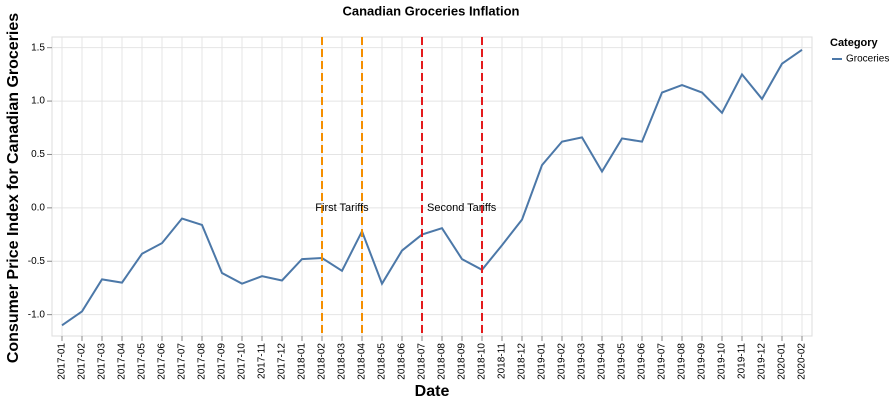 Image resolution: width=894 pixels, height=405 pixels. Describe the element at coordinates (582, 361) in the screenshot. I see `x-tick-label: 2019-03` at that location.